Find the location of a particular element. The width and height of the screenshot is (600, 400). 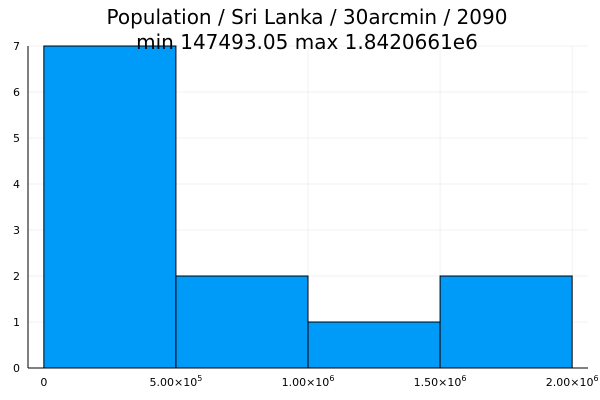

y-tick-label-0: 0 is located at coordinates (16, 368).